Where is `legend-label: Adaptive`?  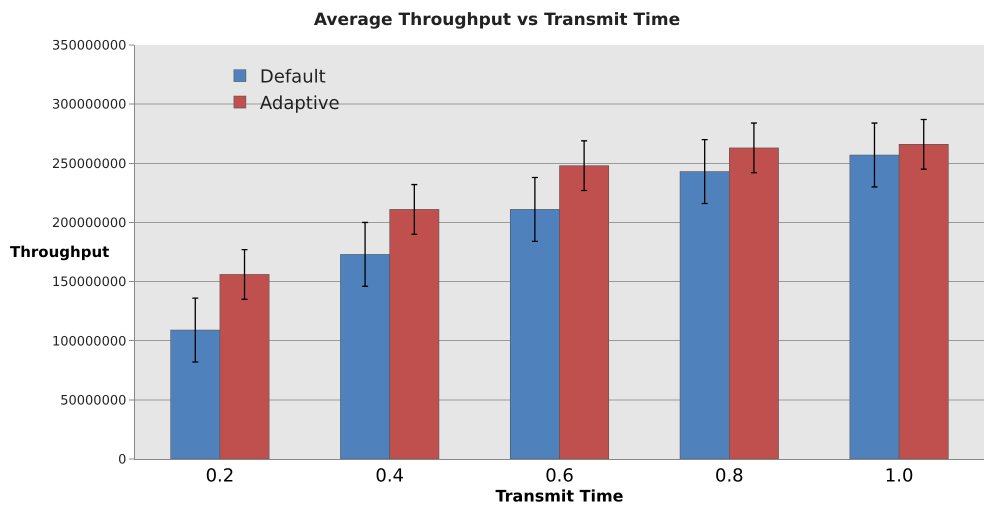
legend-label: Adaptive is located at coordinates (300, 103).